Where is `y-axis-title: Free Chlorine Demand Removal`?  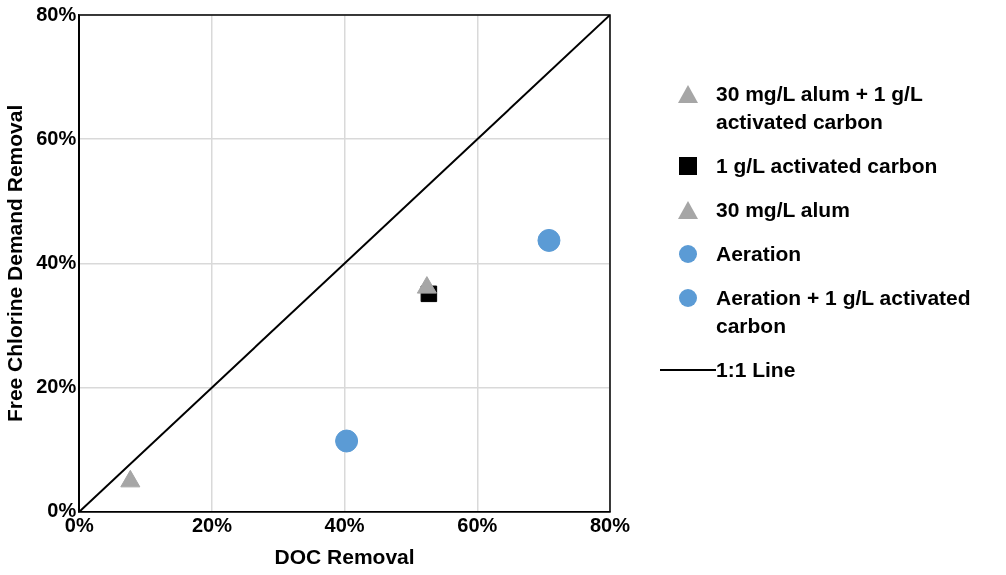 y-axis-title: Free Chlorine Demand Removal is located at coordinates (15, 263).